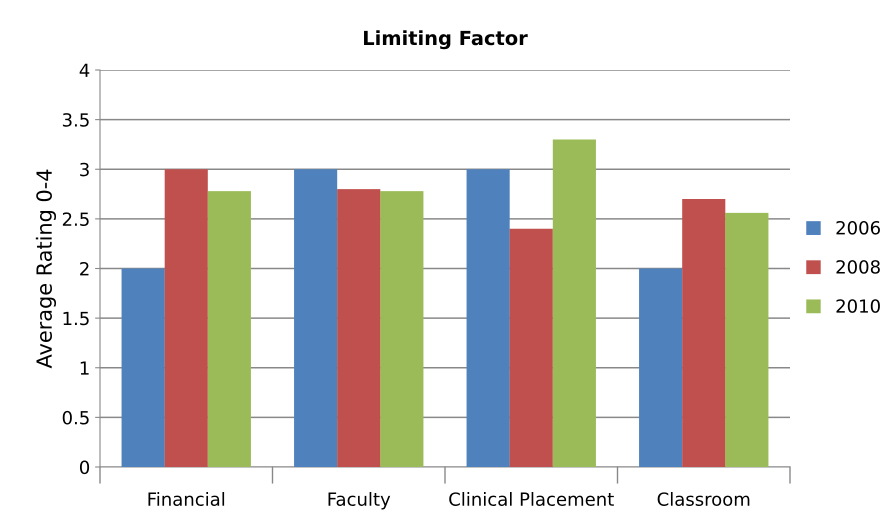 The height and width of the screenshot is (523, 895). What do you see at coordinates (76, 319) in the screenshot?
I see `y-tick-label: 1.5` at bounding box center [76, 319].